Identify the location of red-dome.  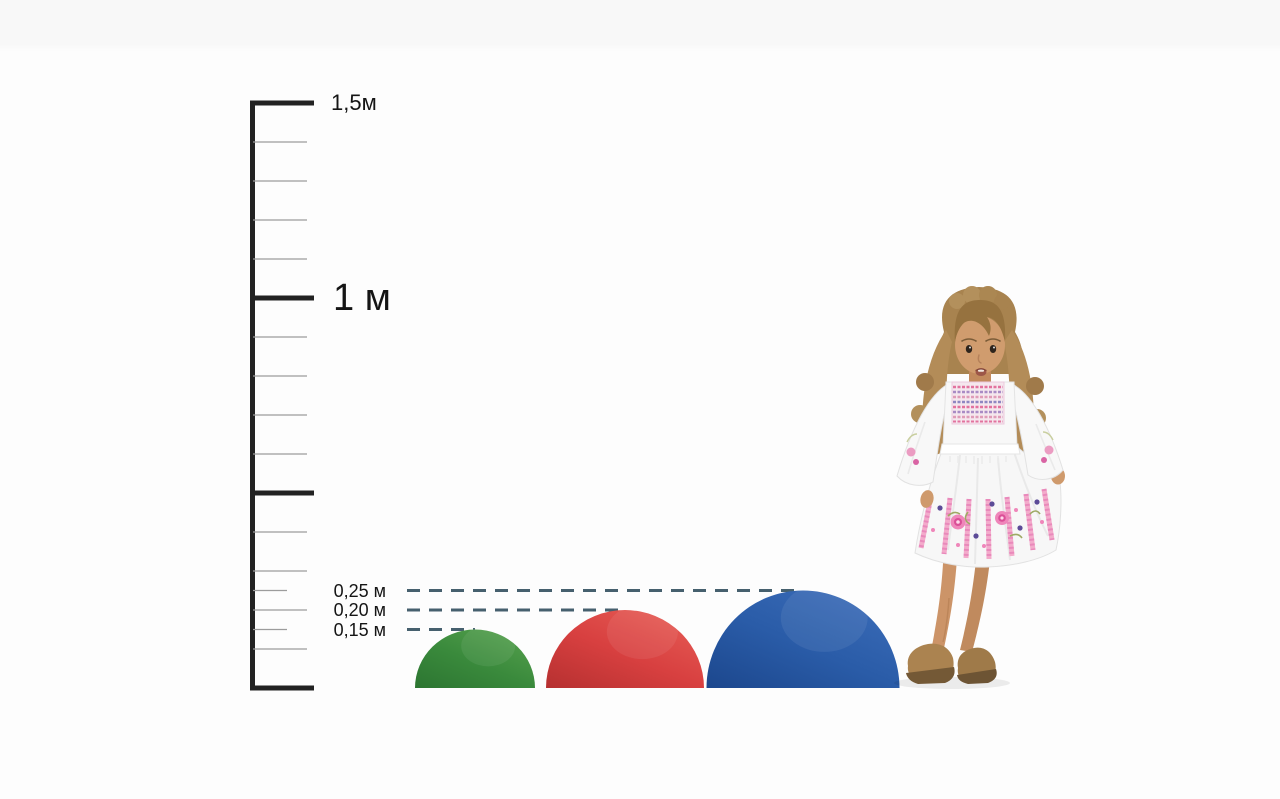
(625, 649).